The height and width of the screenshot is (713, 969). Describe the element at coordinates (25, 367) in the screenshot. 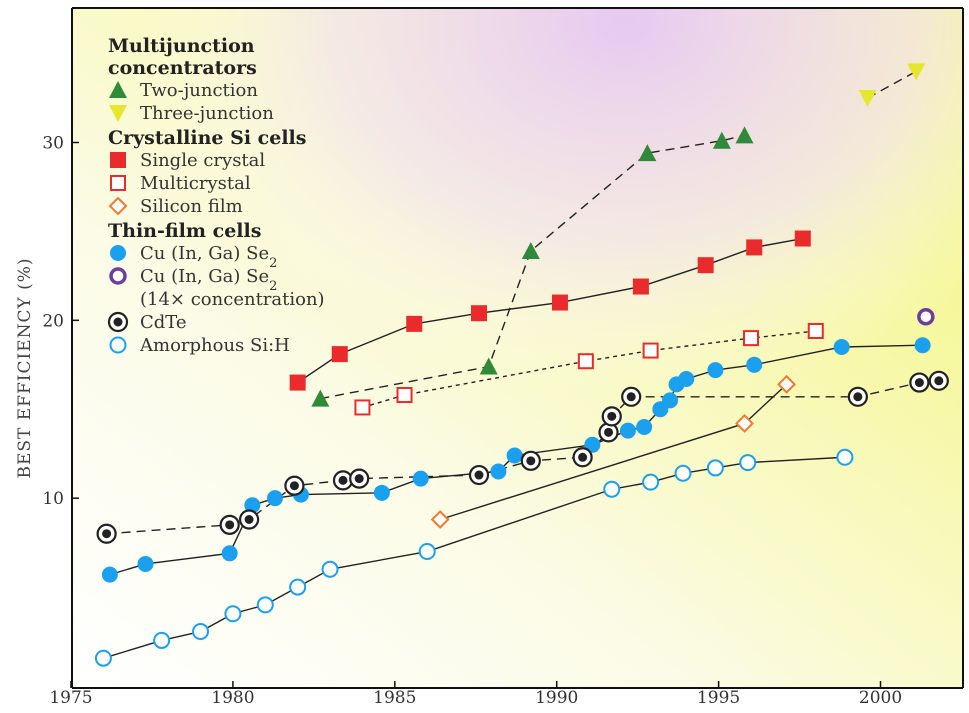

I see `y-axis-title: BEST EFFICIENCY (%)` at that location.